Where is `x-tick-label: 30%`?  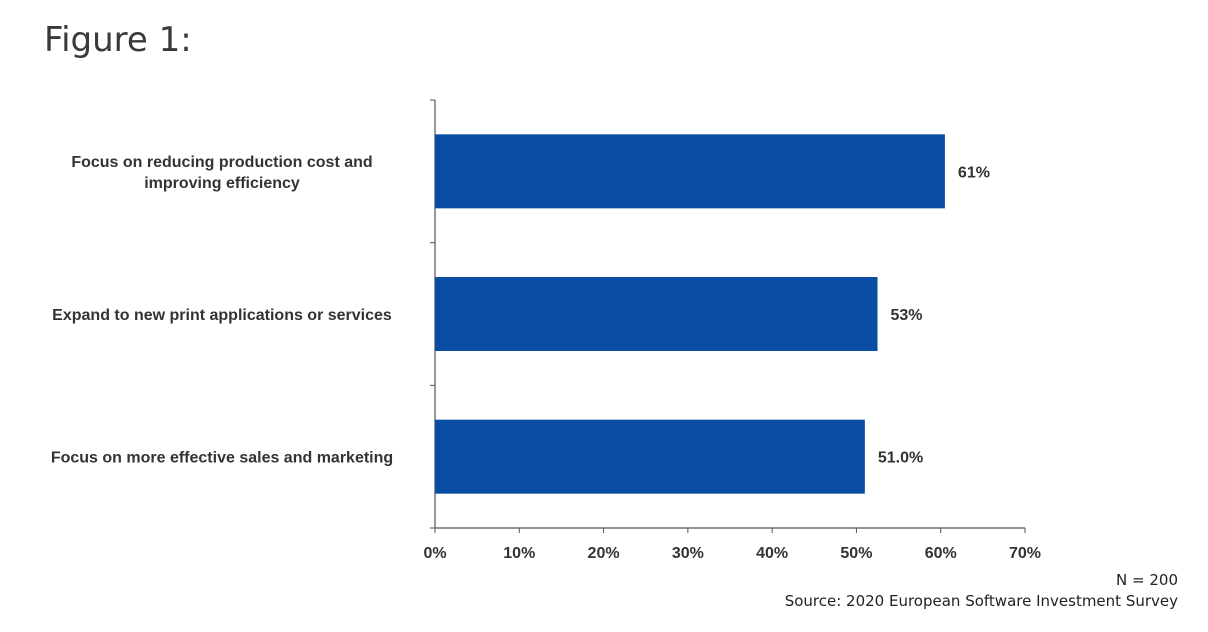
x-tick-label: 30% is located at coordinates (688, 553).